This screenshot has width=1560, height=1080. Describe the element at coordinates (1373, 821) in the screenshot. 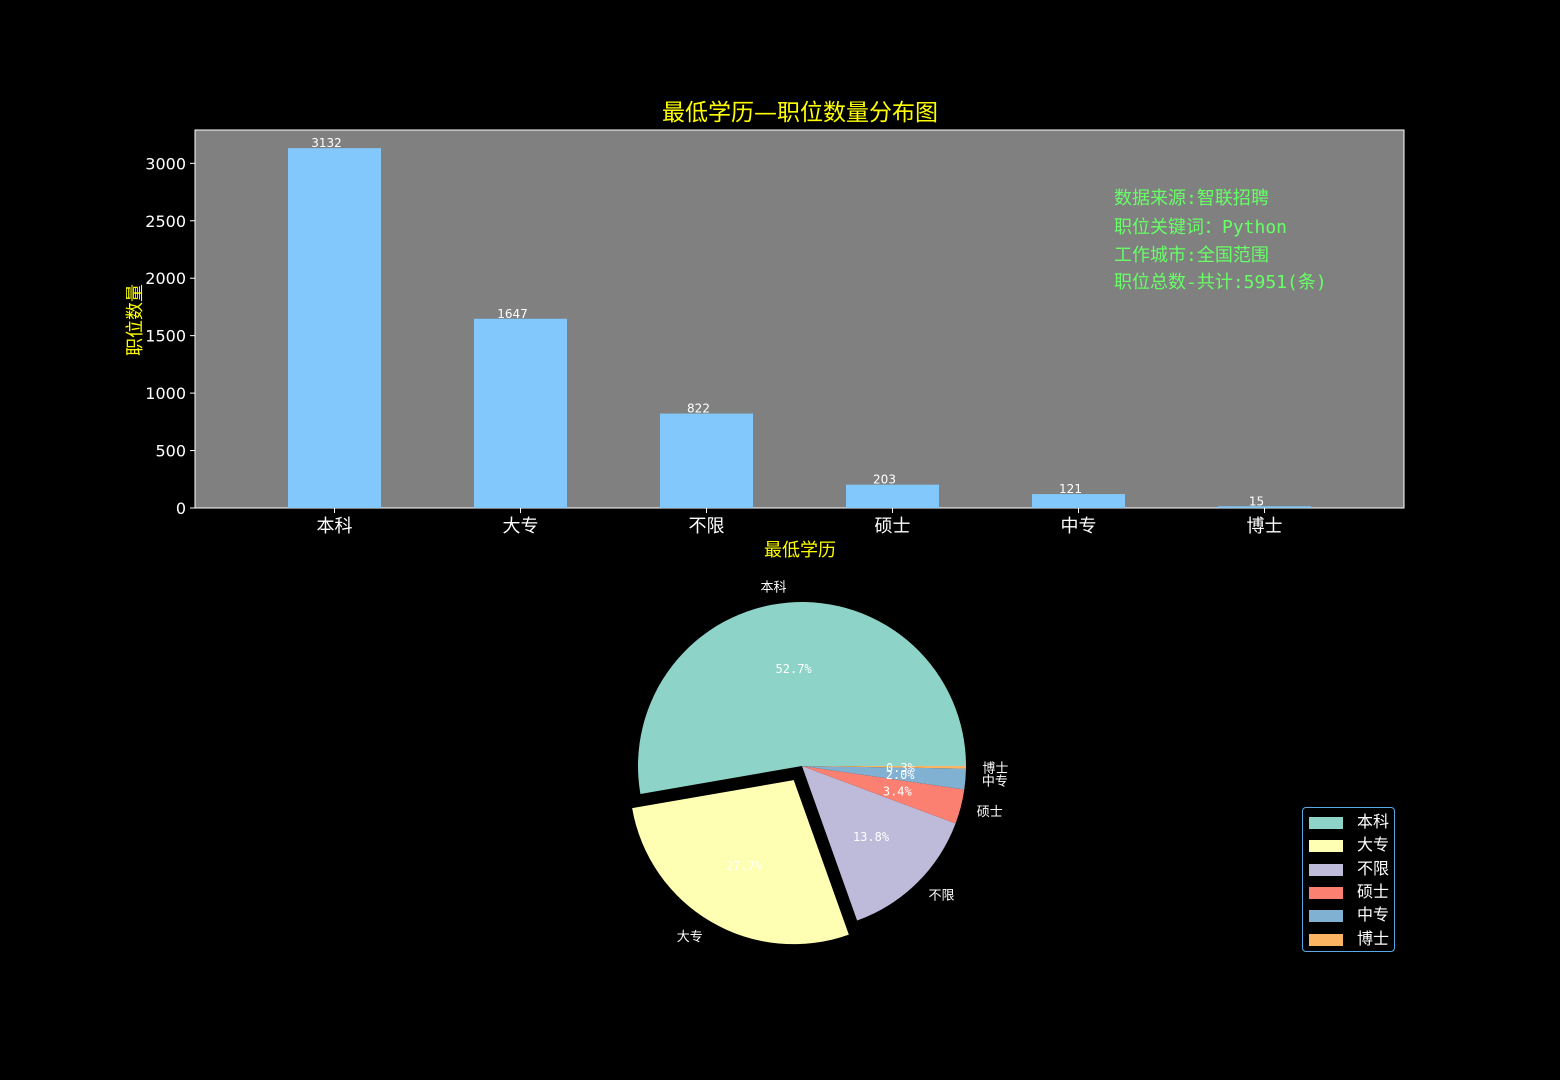

I see `legend-label: 本科` at that location.